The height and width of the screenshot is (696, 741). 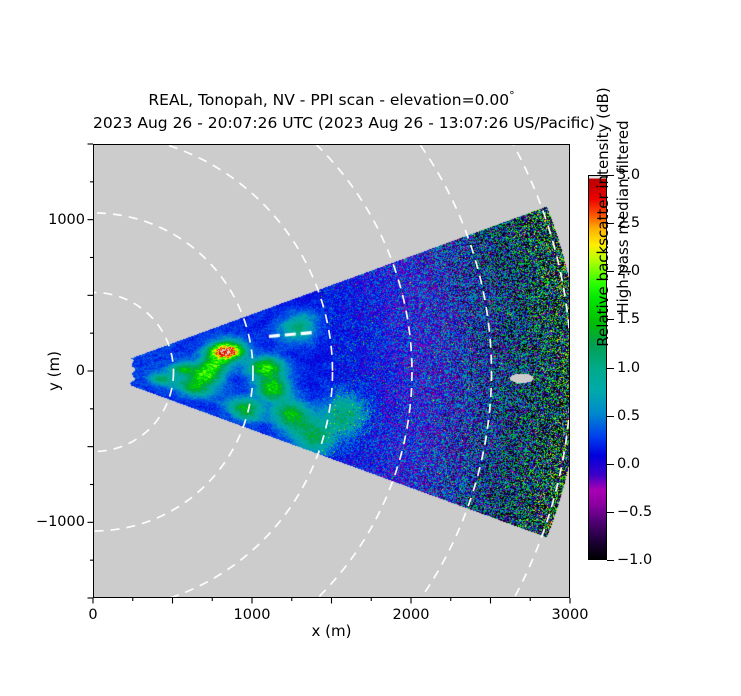 I want to click on colorbar-tick-label: −1.0, so click(x=635, y=560).